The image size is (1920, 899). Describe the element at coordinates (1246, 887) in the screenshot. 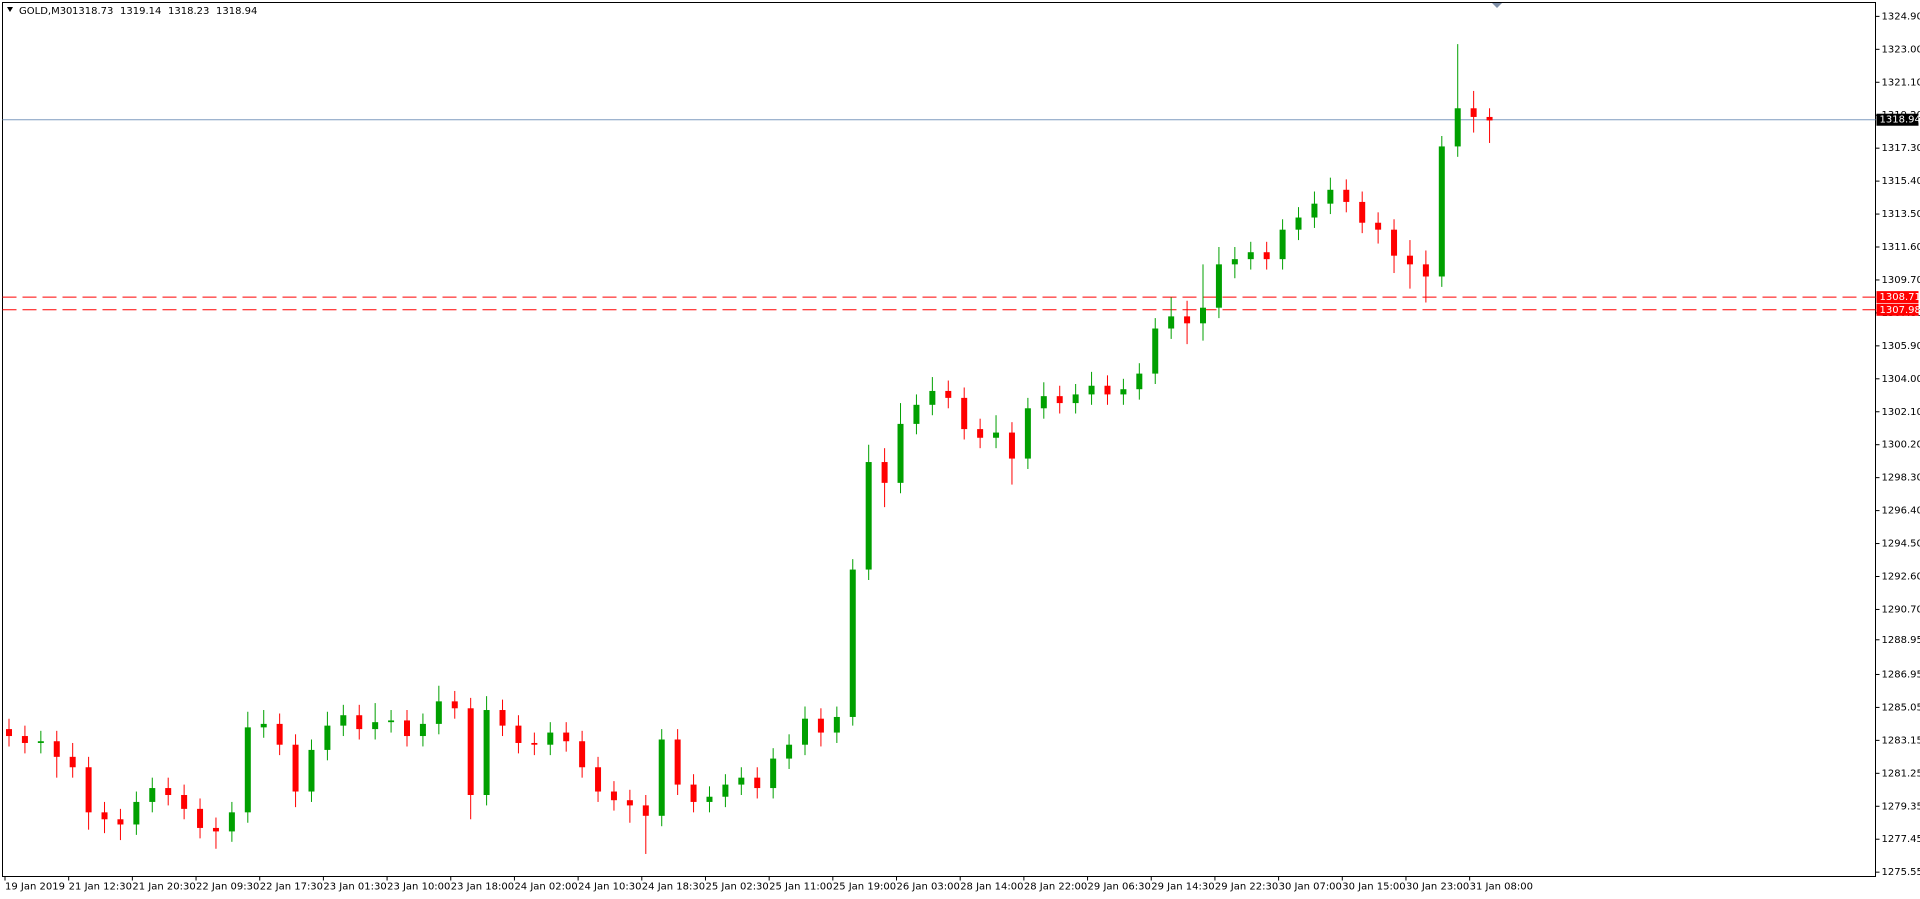

I see `x-tick-label: 29 Jan 22:30` at that location.